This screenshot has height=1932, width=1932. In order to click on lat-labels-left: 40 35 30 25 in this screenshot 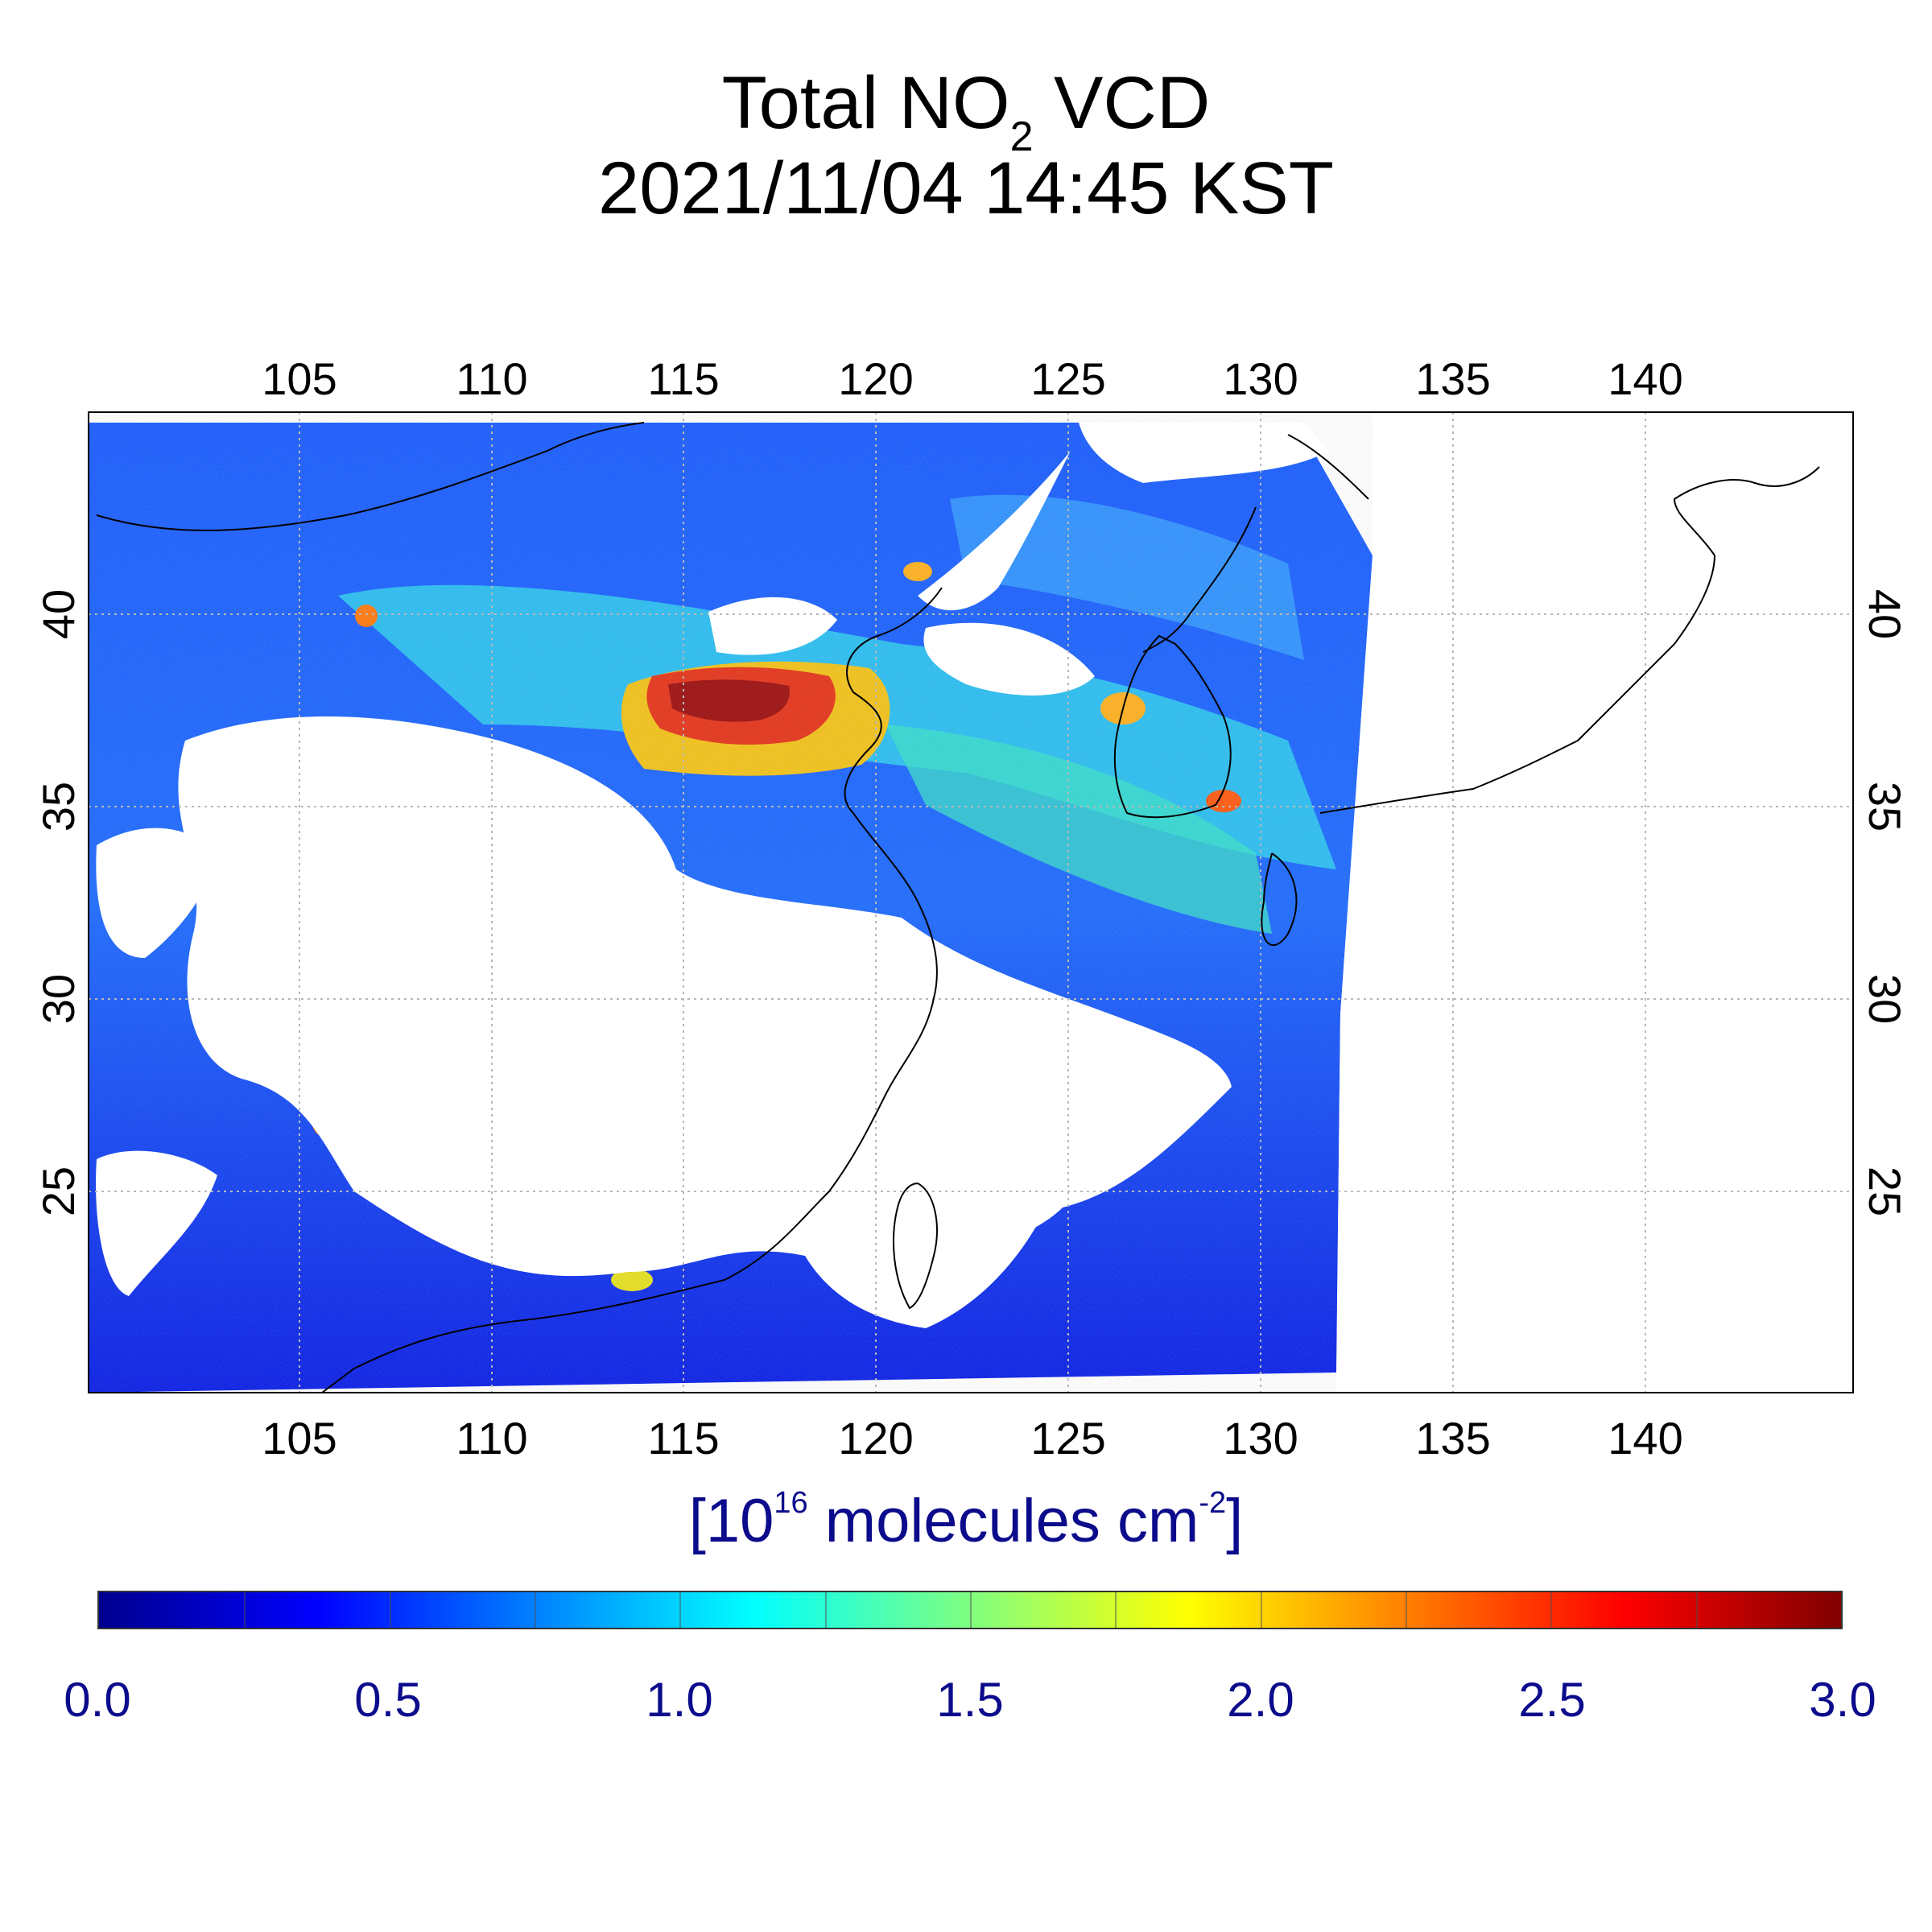, I will do `click(58, 902)`.